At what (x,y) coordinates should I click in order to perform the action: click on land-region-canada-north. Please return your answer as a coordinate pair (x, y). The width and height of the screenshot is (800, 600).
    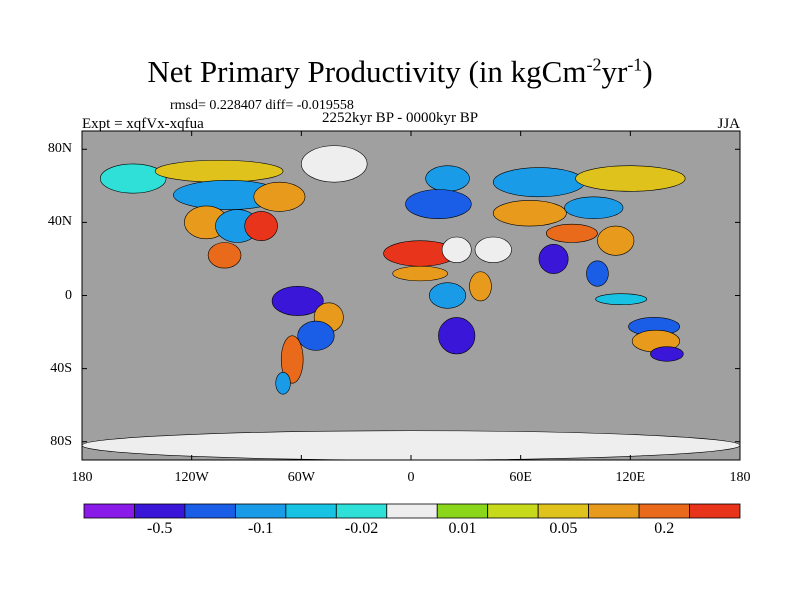
    Looking at the image, I should click on (219, 171).